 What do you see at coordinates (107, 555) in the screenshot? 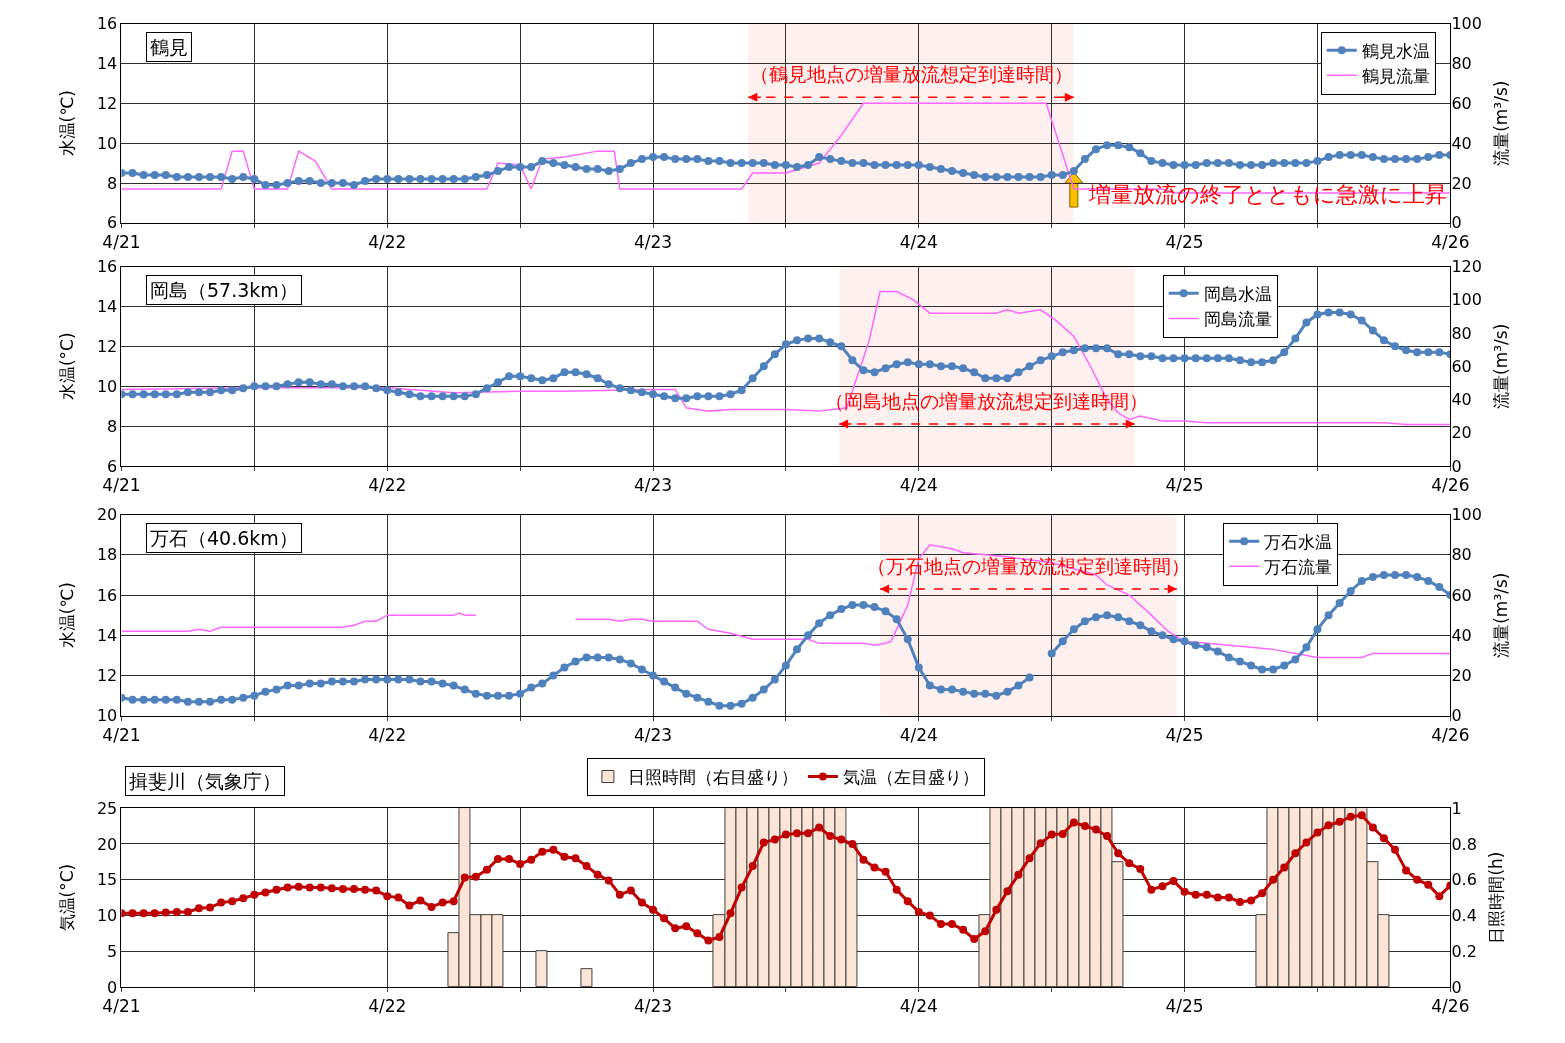
I see `y-tick-label: 18` at bounding box center [107, 555].